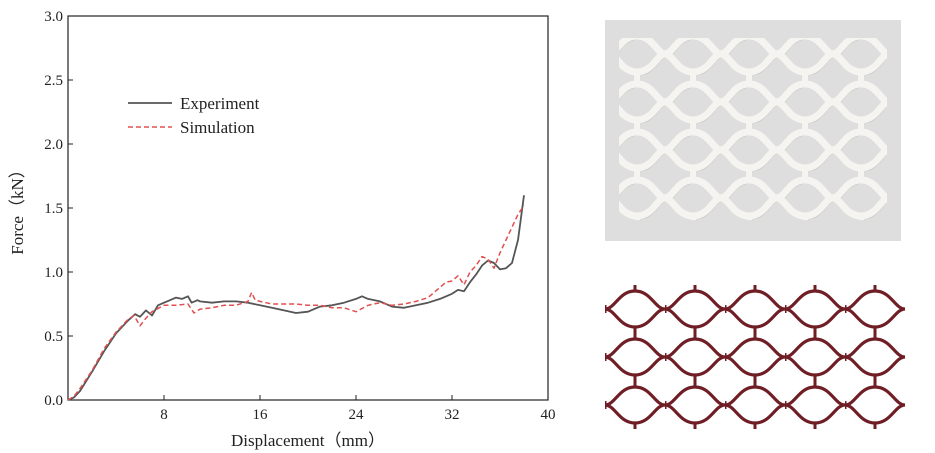 The height and width of the screenshot is (453, 935). Describe the element at coordinates (220, 103) in the screenshot. I see `legend-label-experiment: Experiment` at that location.